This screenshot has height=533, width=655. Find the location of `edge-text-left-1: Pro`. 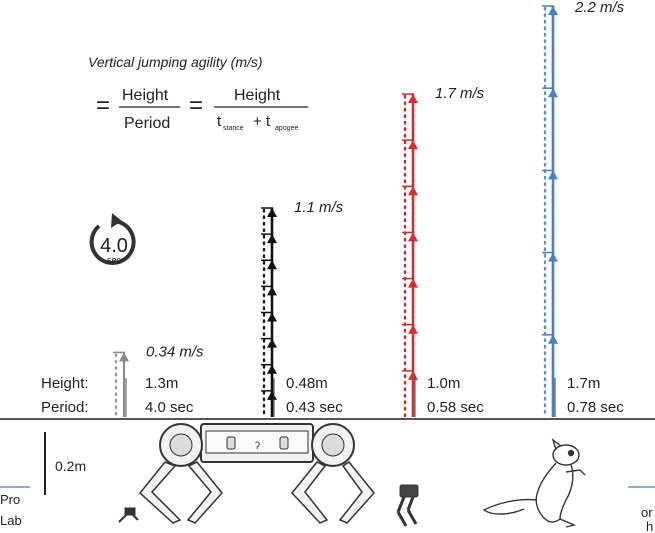

edge-text-left-1: Pro is located at coordinates (10, 499).